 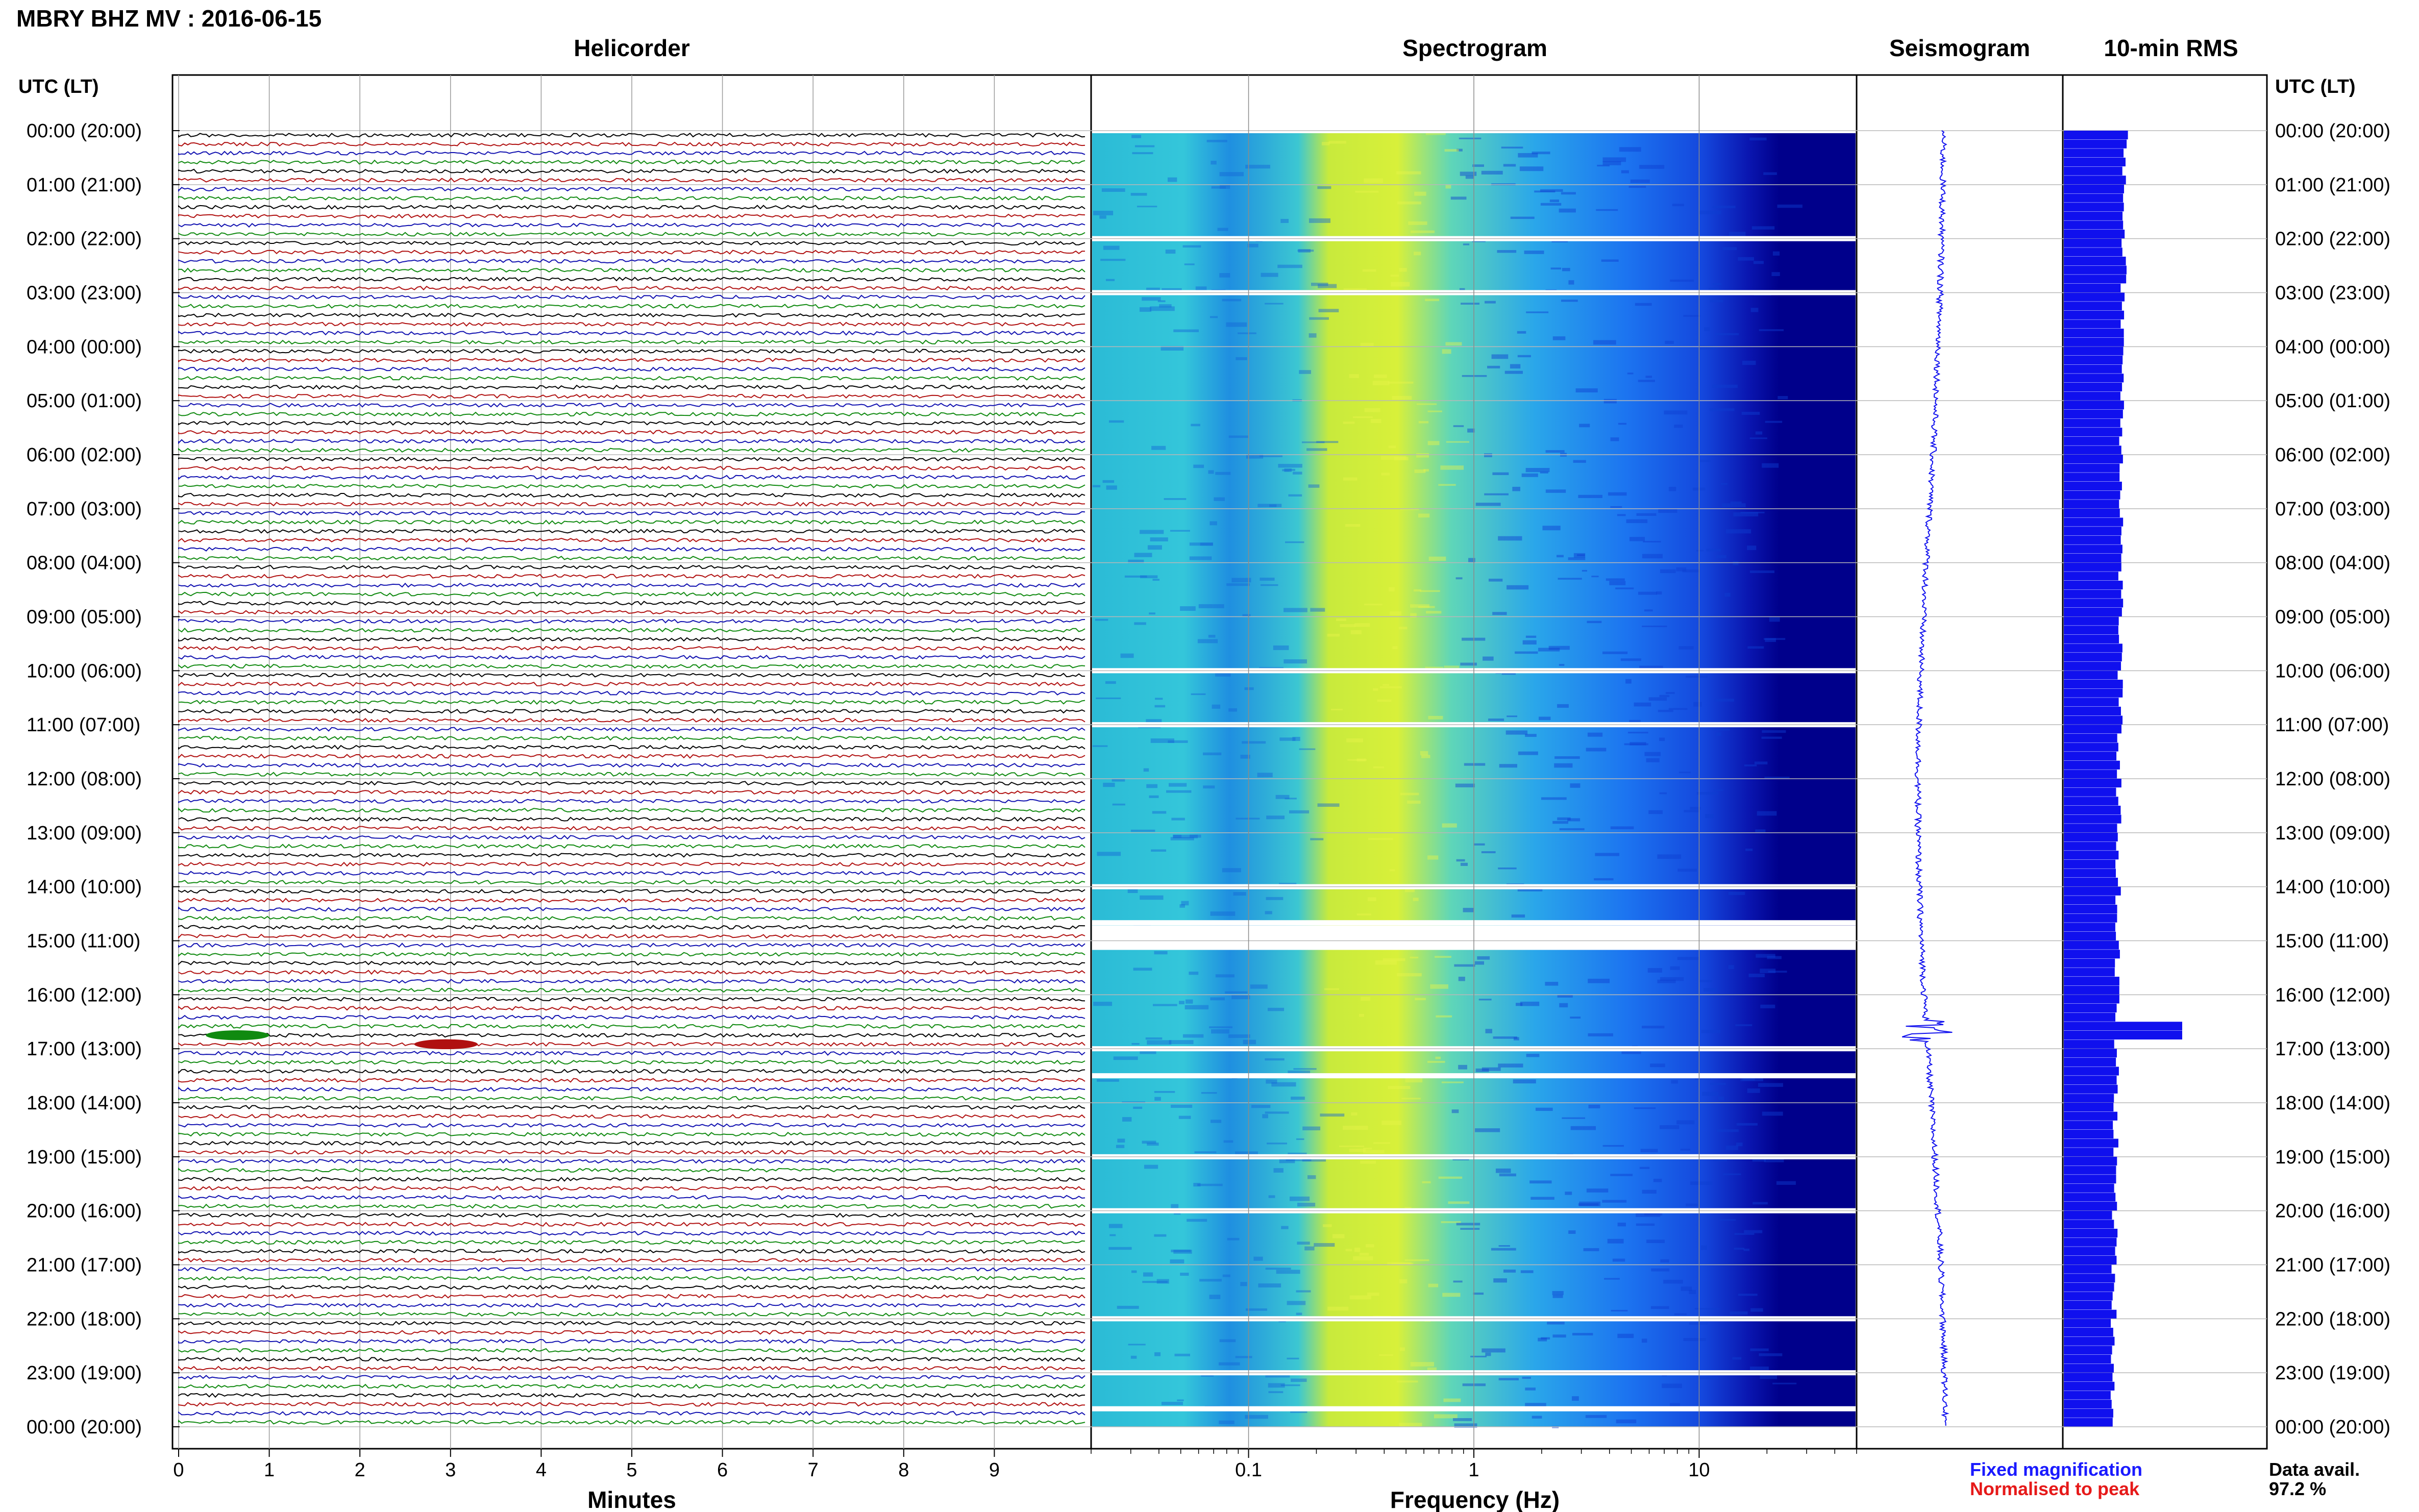 I want to click on time-tick-label-right: 22:00 (18:00), so click(x=2332, y=1319).